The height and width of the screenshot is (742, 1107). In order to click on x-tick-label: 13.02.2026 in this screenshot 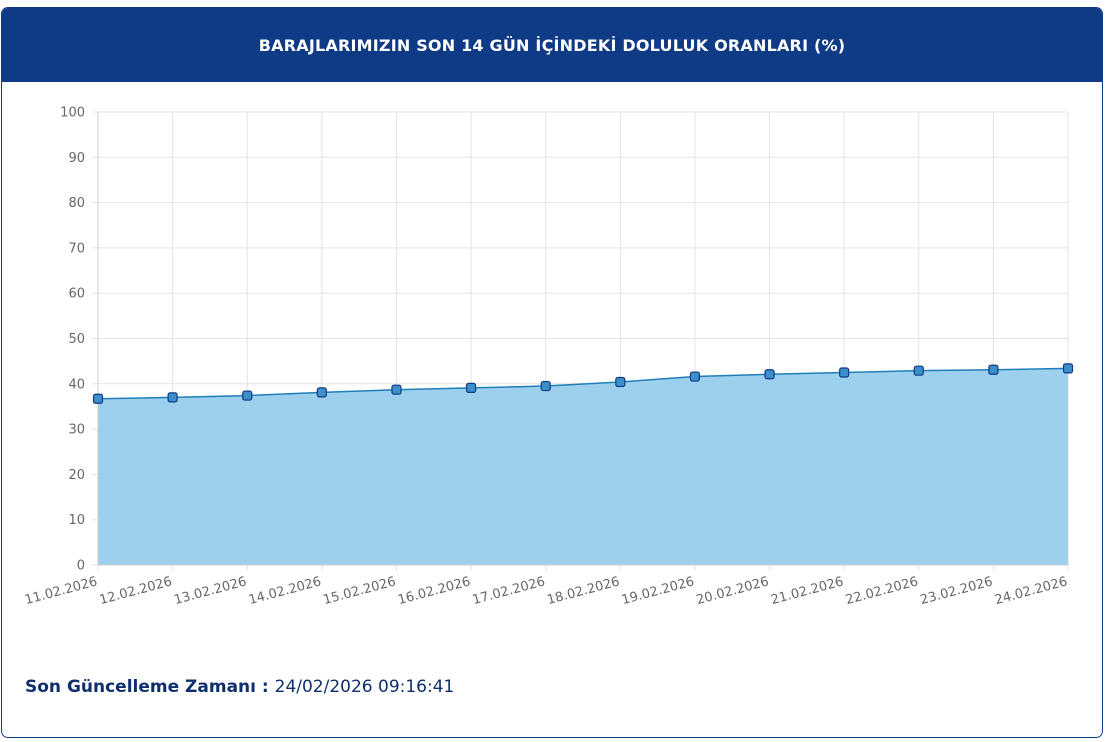, I will do `click(210, 591)`.